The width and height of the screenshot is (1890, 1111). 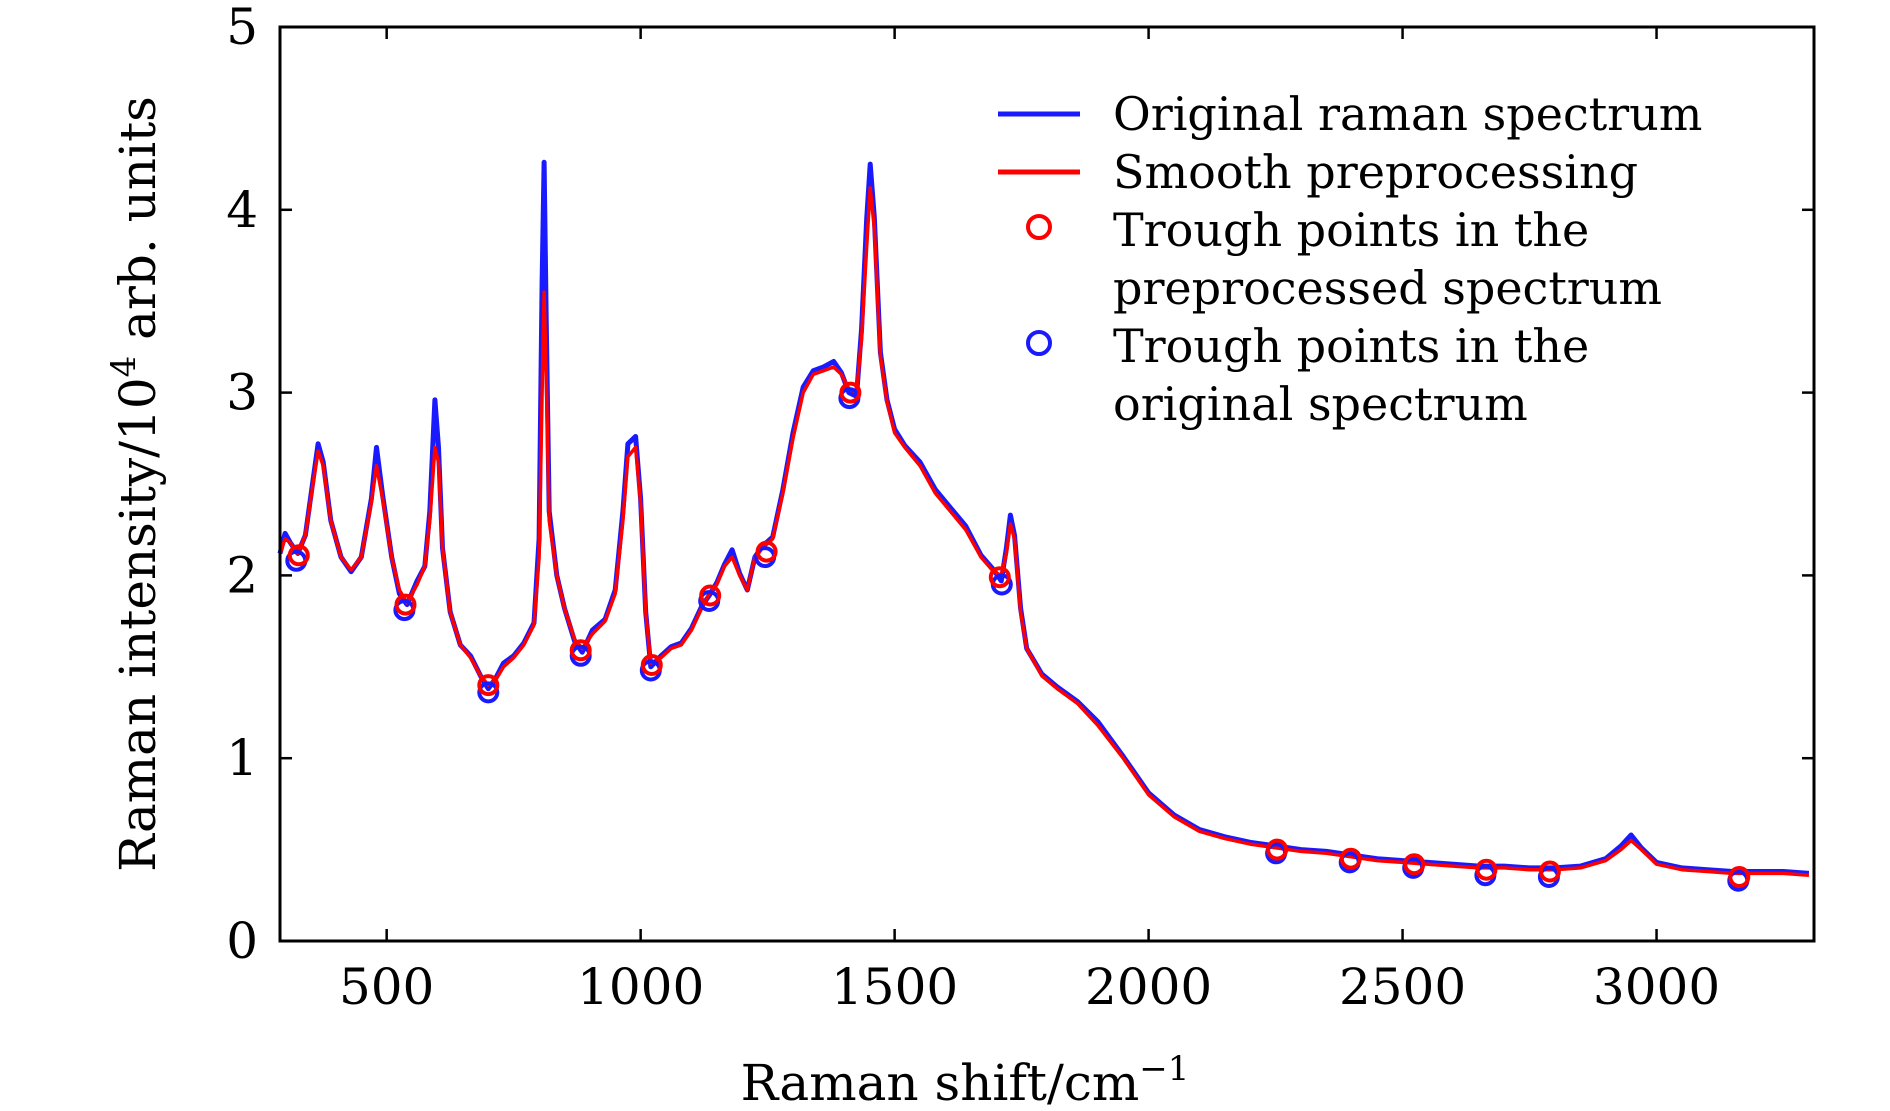 What do you see at coordinates (124, 367) in the screenshot?
I see `y-axis-title-superscript: 4` at bounding box center [124, 367].